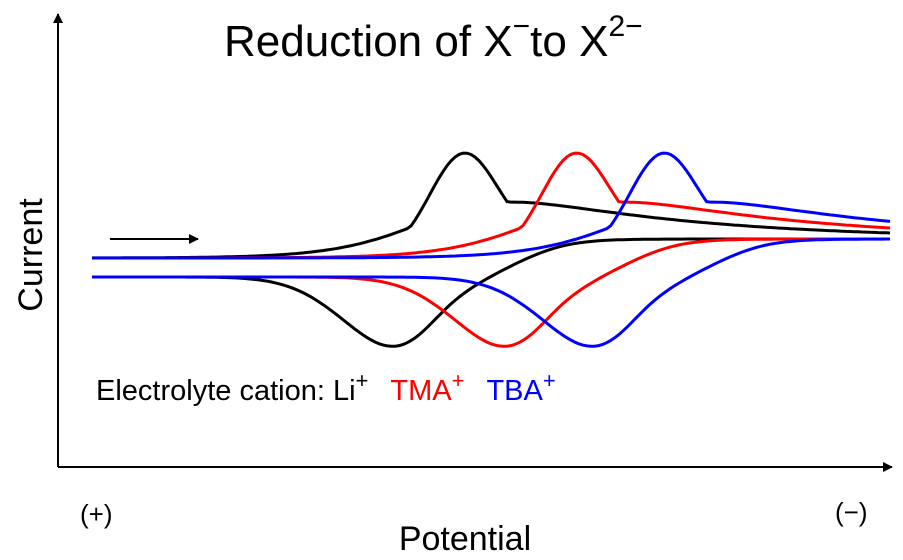 The height and width of the screenshot is (560, 903). What do you see at coordinates (96, 514) in the screenshot?
I see `x-edge-label-positive: (+)` at bounding box center [96, 514].